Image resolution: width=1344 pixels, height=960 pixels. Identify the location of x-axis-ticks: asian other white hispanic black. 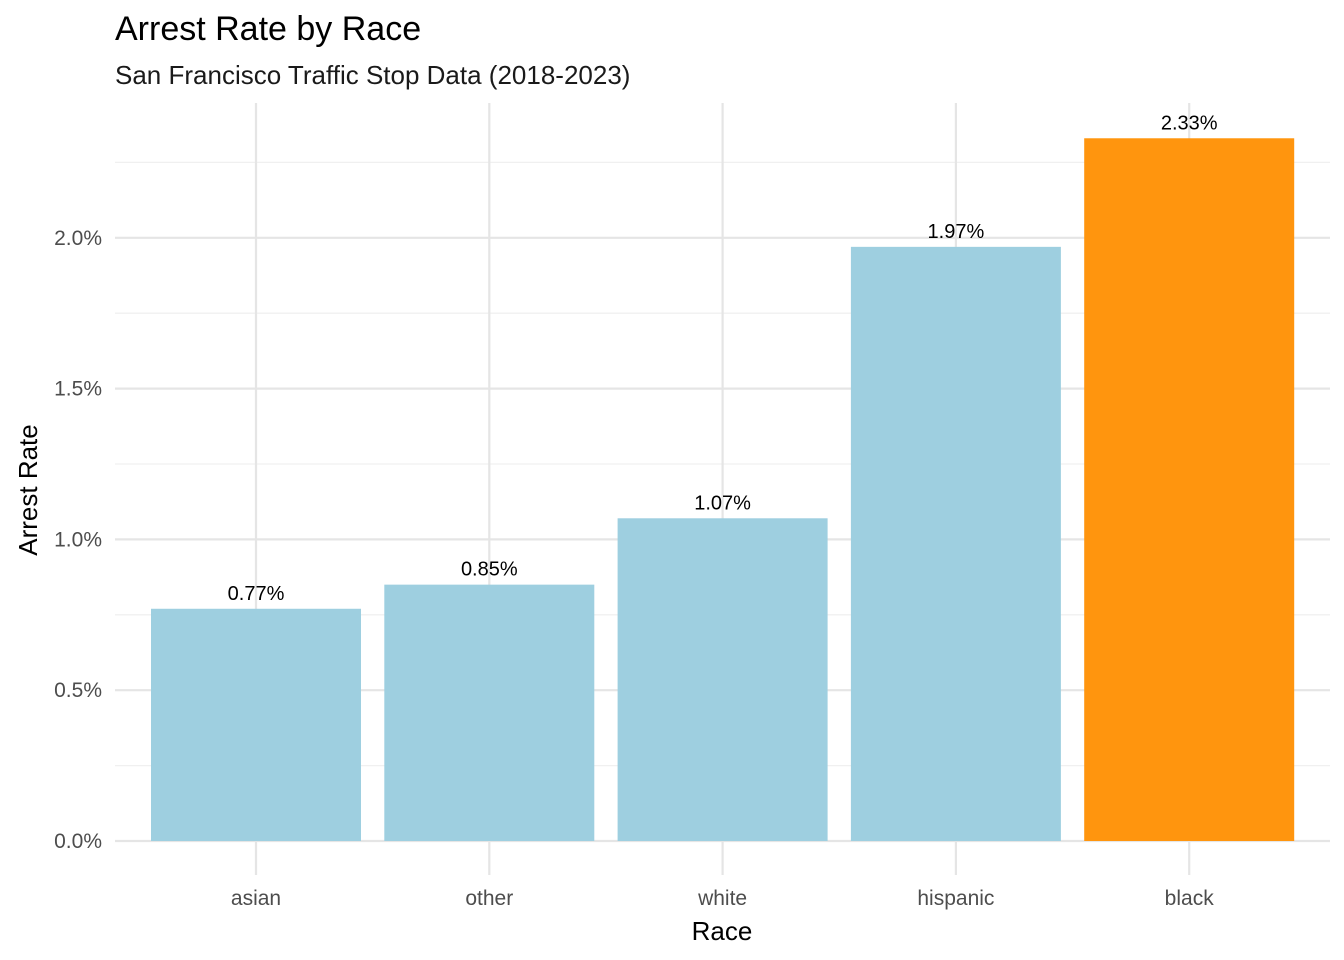
(722, 898).